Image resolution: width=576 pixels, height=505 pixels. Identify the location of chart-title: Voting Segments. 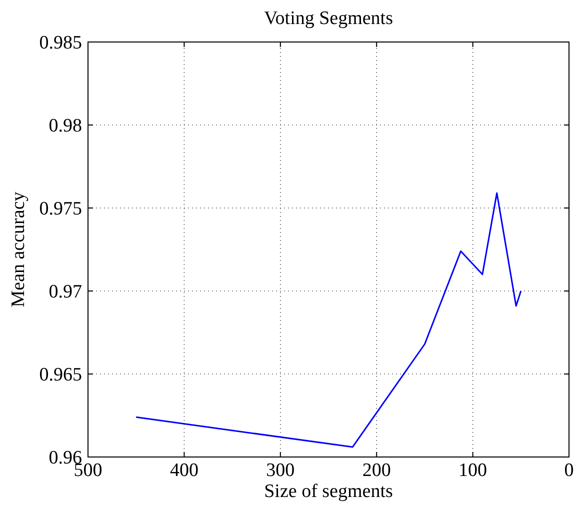
(328, 18).